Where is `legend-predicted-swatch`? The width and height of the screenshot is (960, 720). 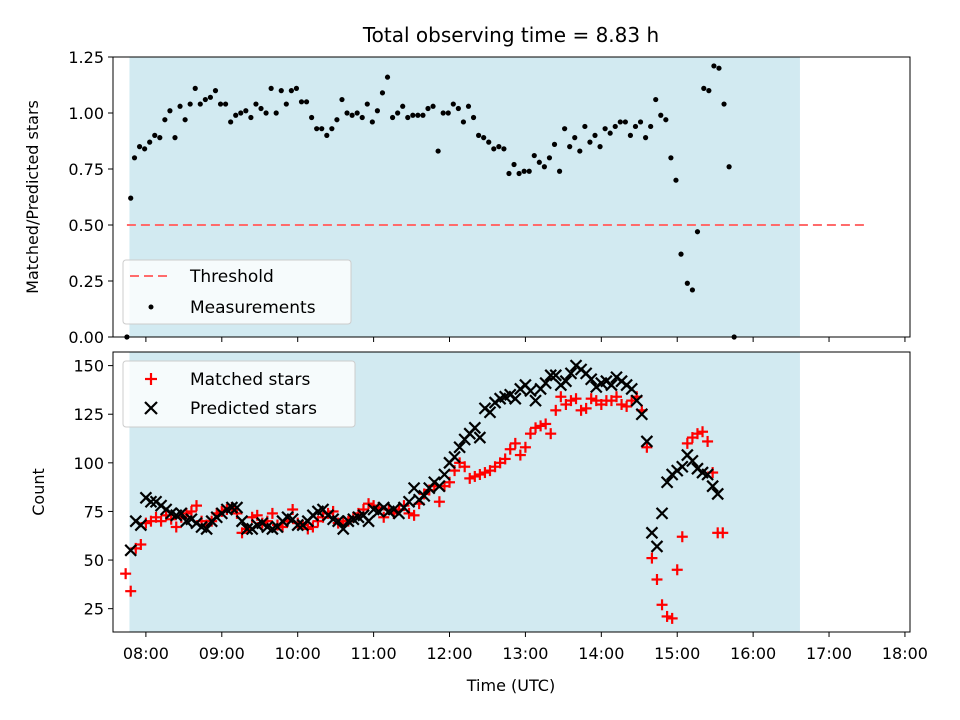 legend-predicted-swatch is located at coordinates (151, 408).